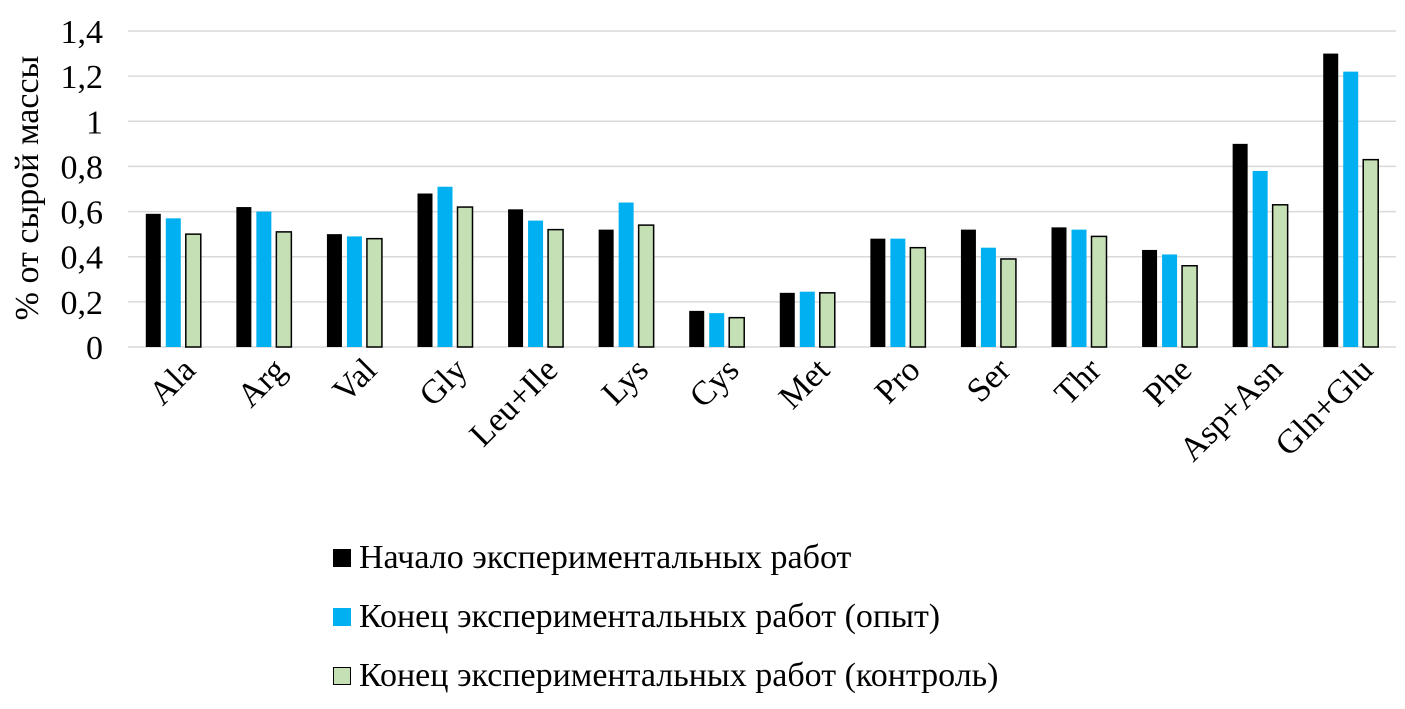 The width and height of the screenshot is (1405, 709). What do you see at coordinates (1325, 407) in the screenshot?
I see `x-tick-label: Gln+Glu` at bounding box center [1325, 407].